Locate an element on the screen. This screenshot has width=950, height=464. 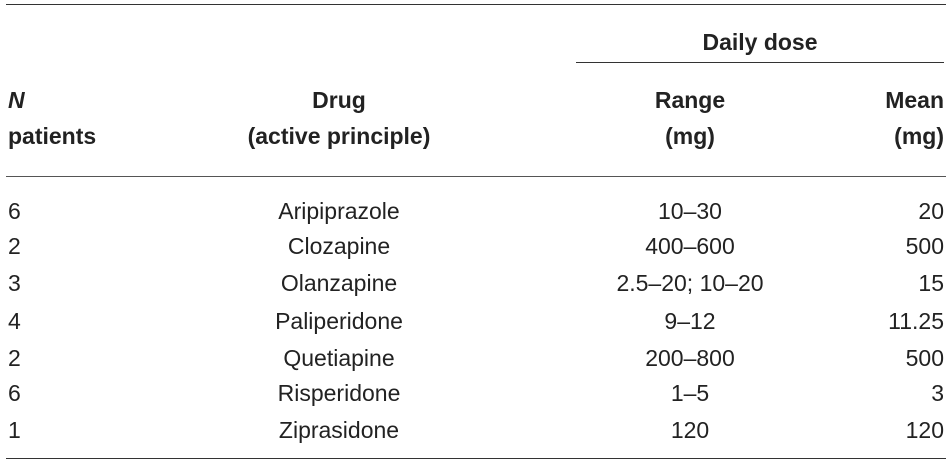
cell-drug: Quetiapine is located at coordinates (339, 358).